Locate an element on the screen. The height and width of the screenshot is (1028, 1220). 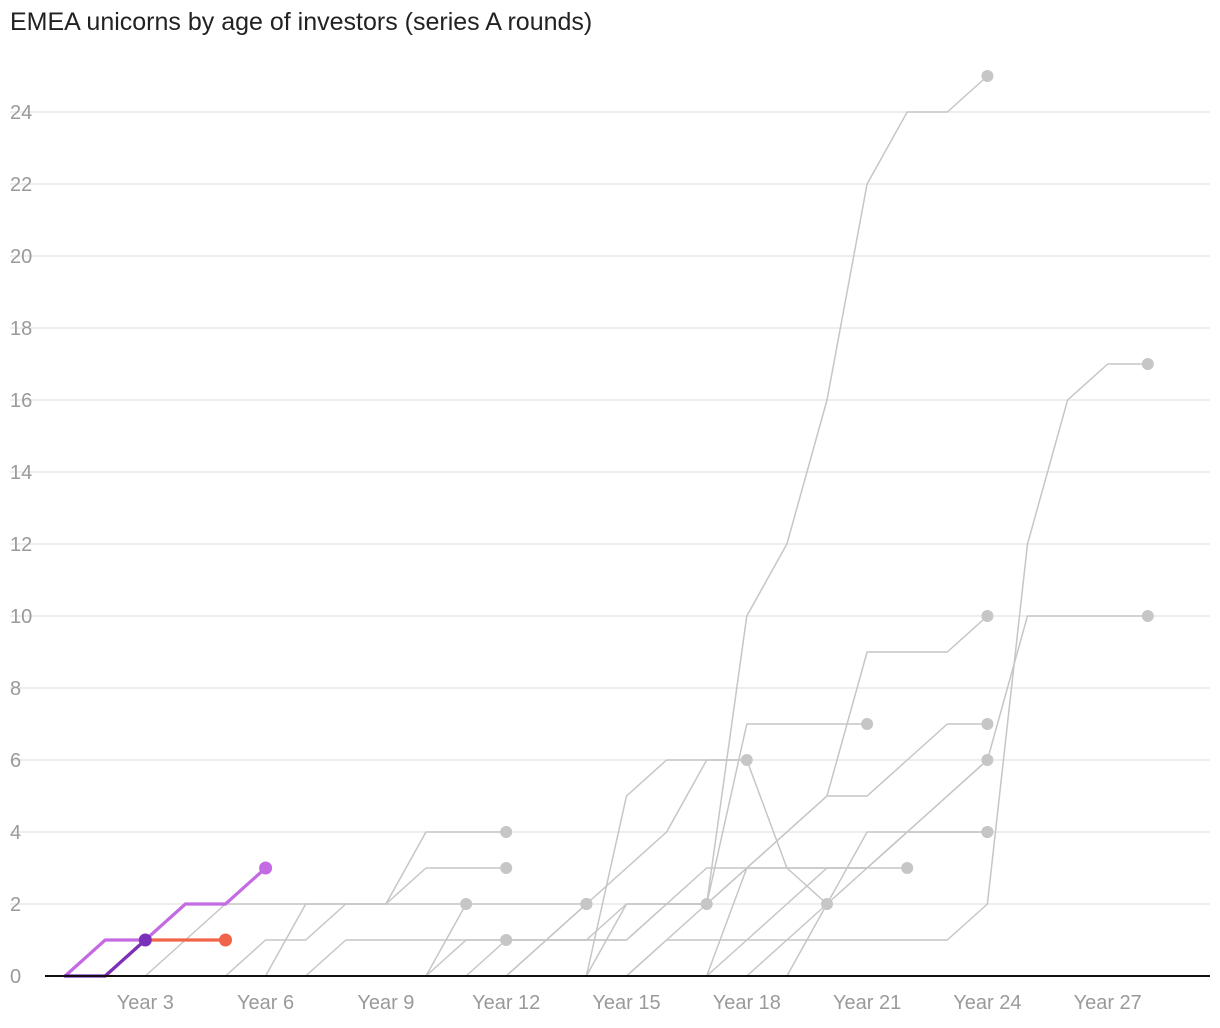
y-tick-label: 20 is located at coordinates (21, 257).